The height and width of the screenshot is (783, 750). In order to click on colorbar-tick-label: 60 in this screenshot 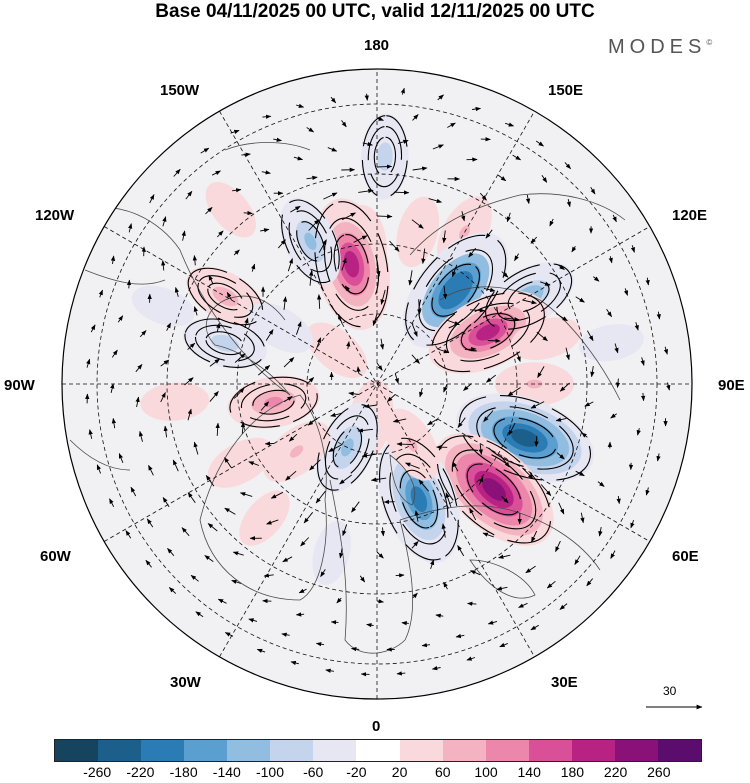, I will do `click(443, 772)`.